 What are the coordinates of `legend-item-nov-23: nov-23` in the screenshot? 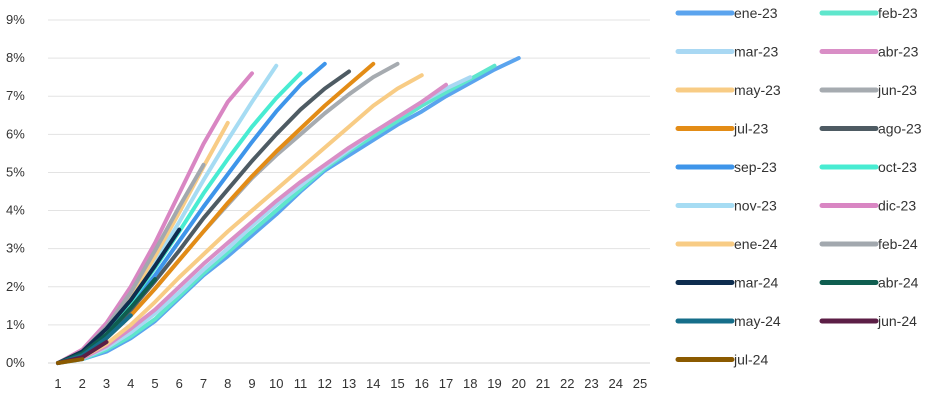 It's located at (726, 206).